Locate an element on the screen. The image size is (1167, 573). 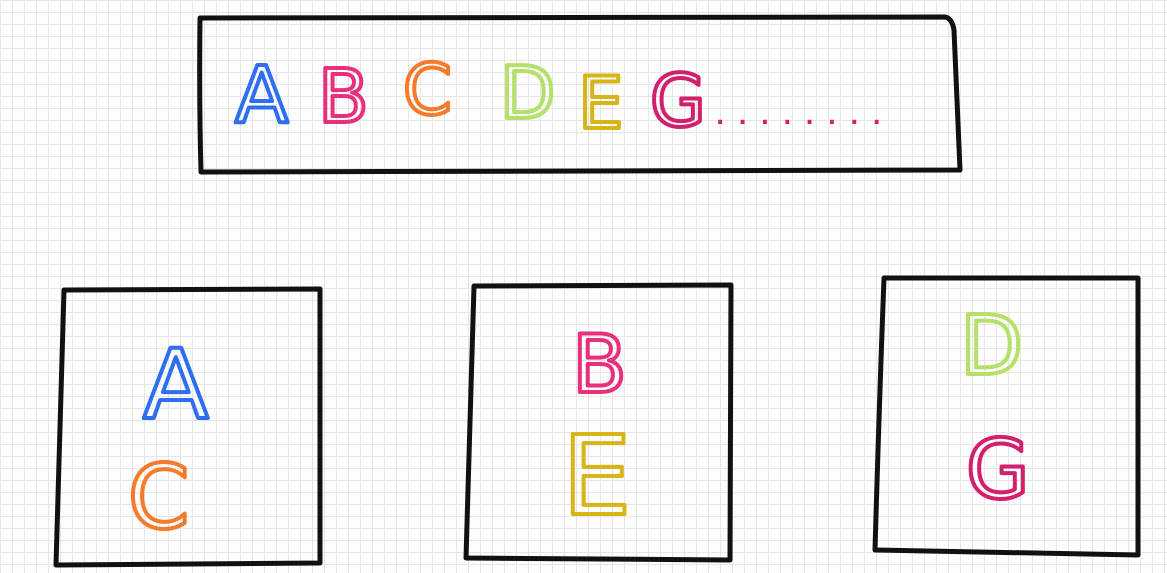
group-2-letter-e: E is located at coordinates (597, 476).